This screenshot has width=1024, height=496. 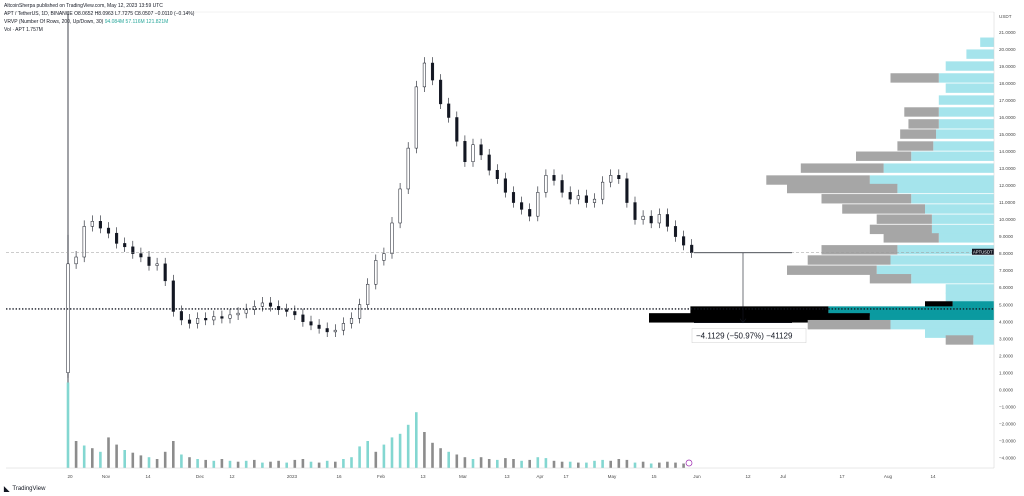 I want to click on time-tick-label: 16, so click(x=339, y=476).